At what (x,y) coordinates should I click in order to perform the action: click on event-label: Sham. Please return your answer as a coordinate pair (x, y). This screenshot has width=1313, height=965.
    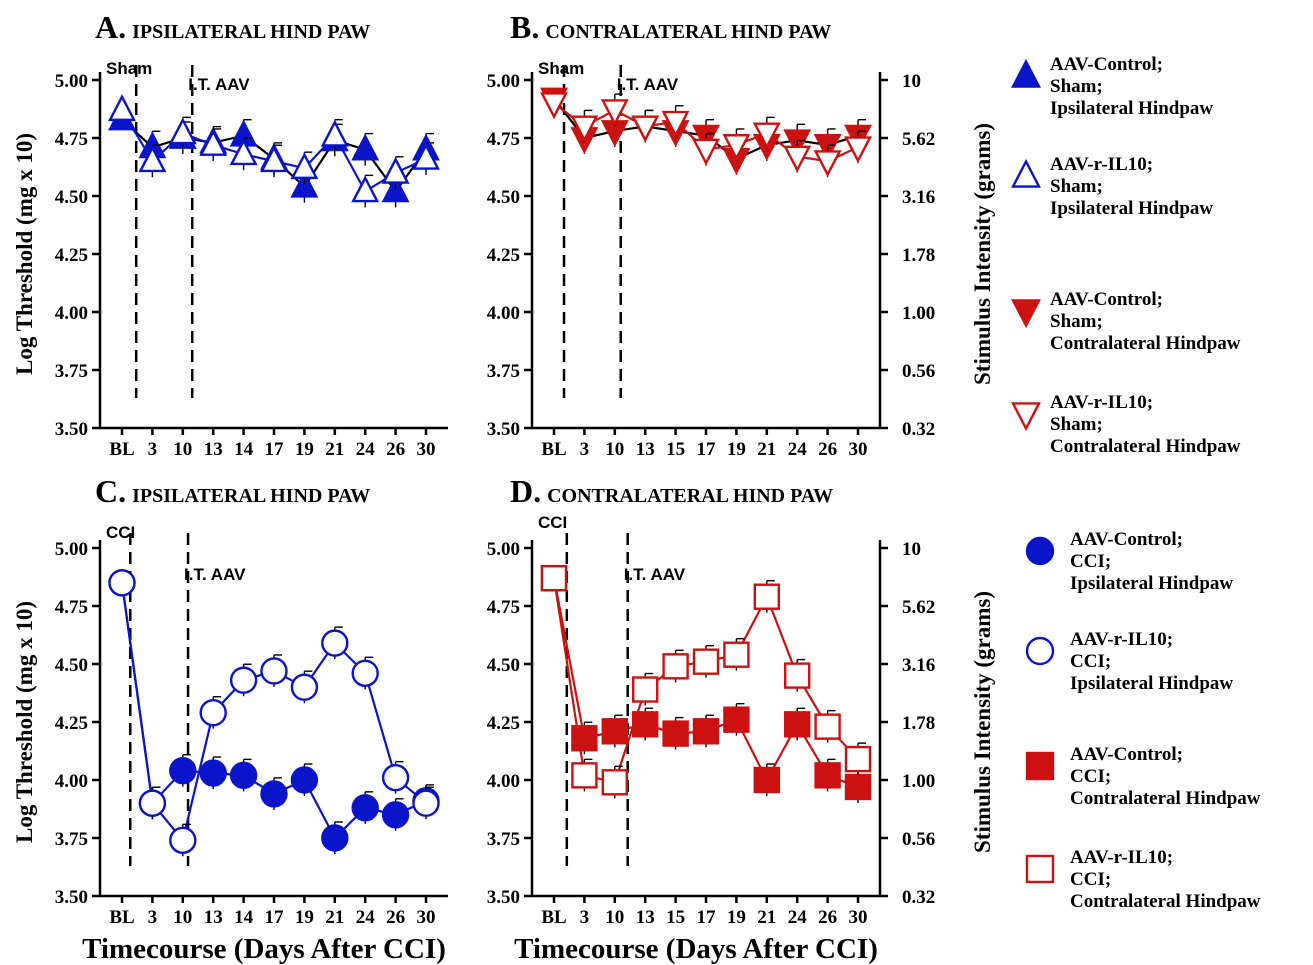
    Looking at the image, I should click on (129, 68).